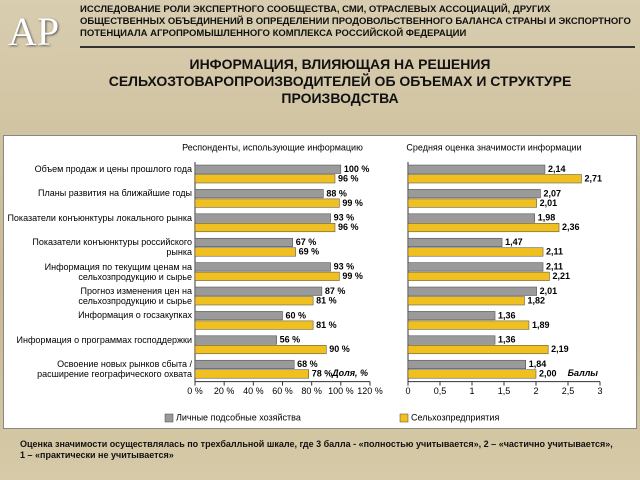 The height and width of the screenshot is (480, 640). What do you see at coordinates (224, 391) in the screenshot?
I see `x-tick-label: 20 %` at bounding box center [224, 391].